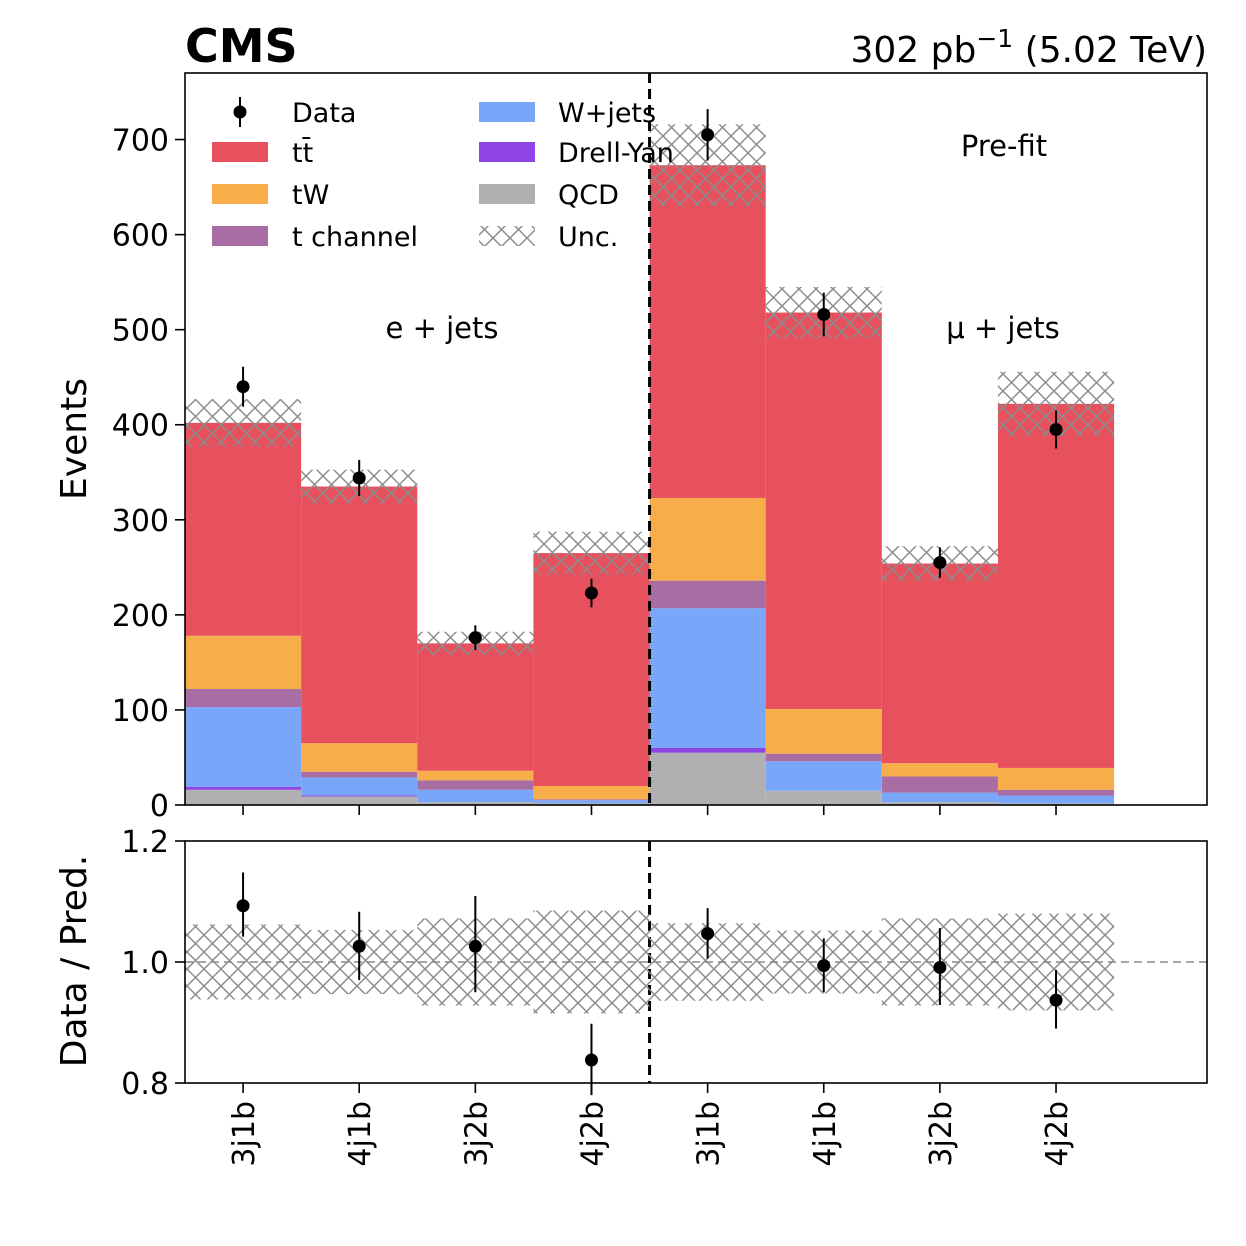 The height and width of the screenshot is (1246, 1246). Describe the element at coordinates (240, 112) in the screenshot. I see `legend-handle-data` at that location.